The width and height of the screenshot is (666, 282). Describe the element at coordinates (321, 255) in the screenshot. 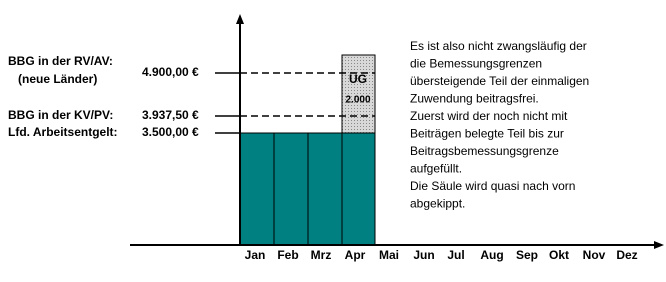

I see `month-label: Mrz` at that location.